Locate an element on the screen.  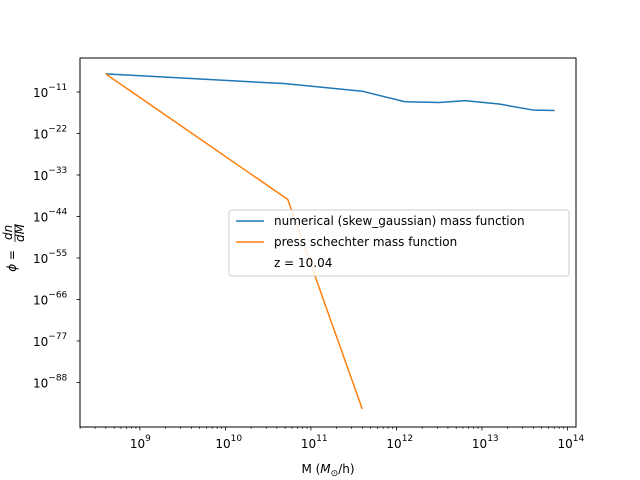
y-tick-label: 10−22 is located at coordinates (50, 132).